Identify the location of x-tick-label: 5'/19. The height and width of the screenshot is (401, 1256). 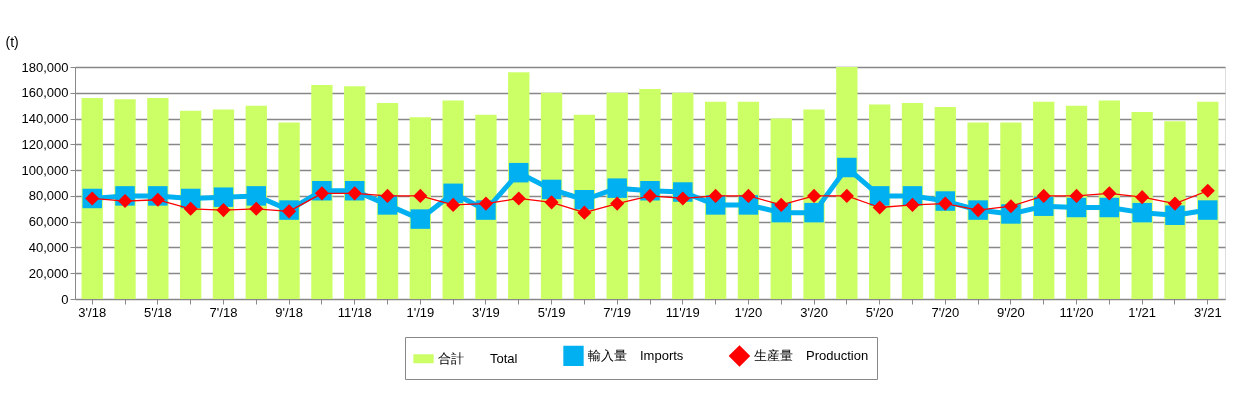
(551, 312).